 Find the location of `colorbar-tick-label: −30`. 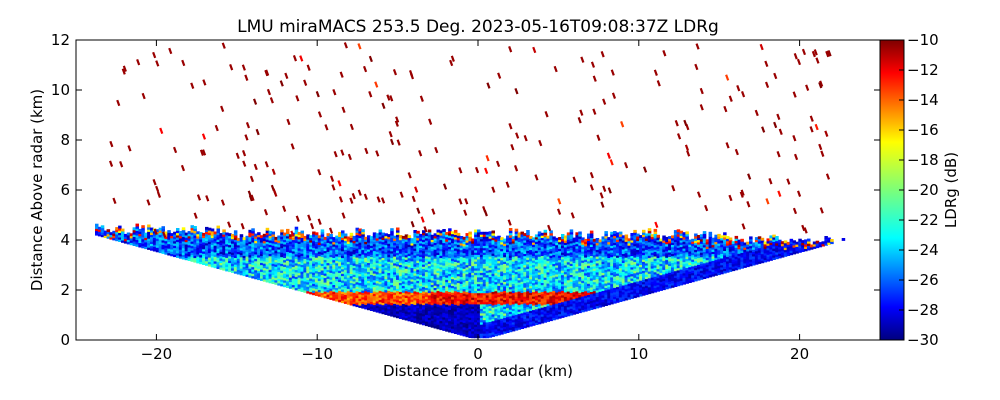

colorbar-tick-label: −30 is located at coordinates (923, 340).